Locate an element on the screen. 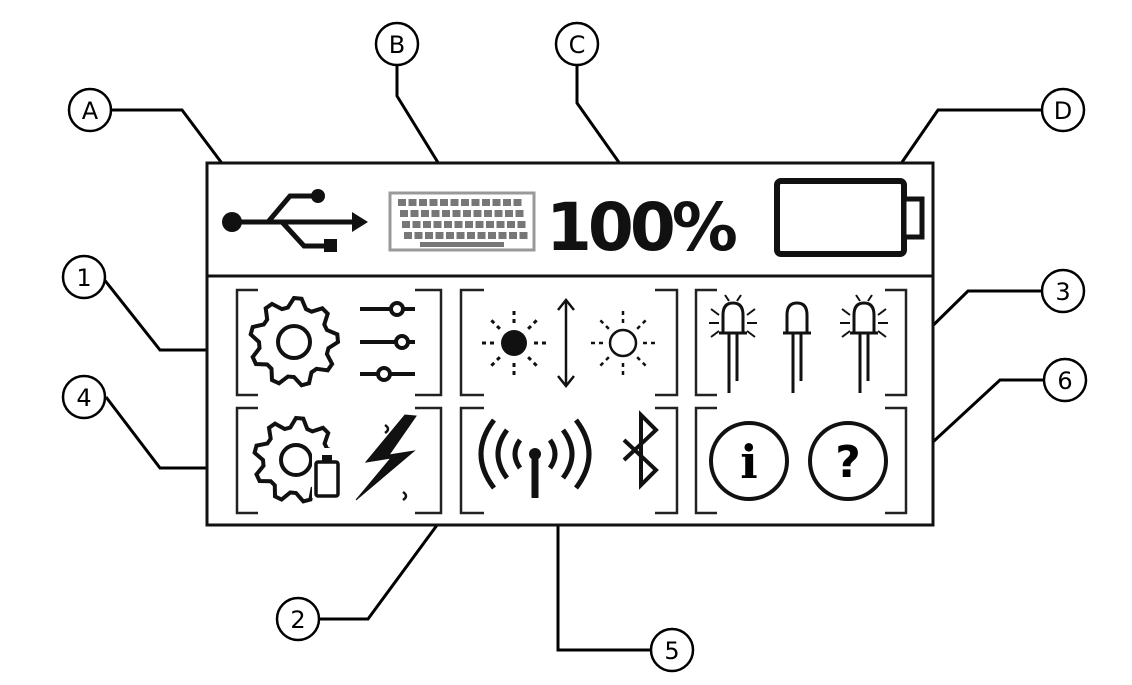 The height and width of the screenshot is (685, 1132). callout-5-label: 5 is located at coordinates (671, 651).